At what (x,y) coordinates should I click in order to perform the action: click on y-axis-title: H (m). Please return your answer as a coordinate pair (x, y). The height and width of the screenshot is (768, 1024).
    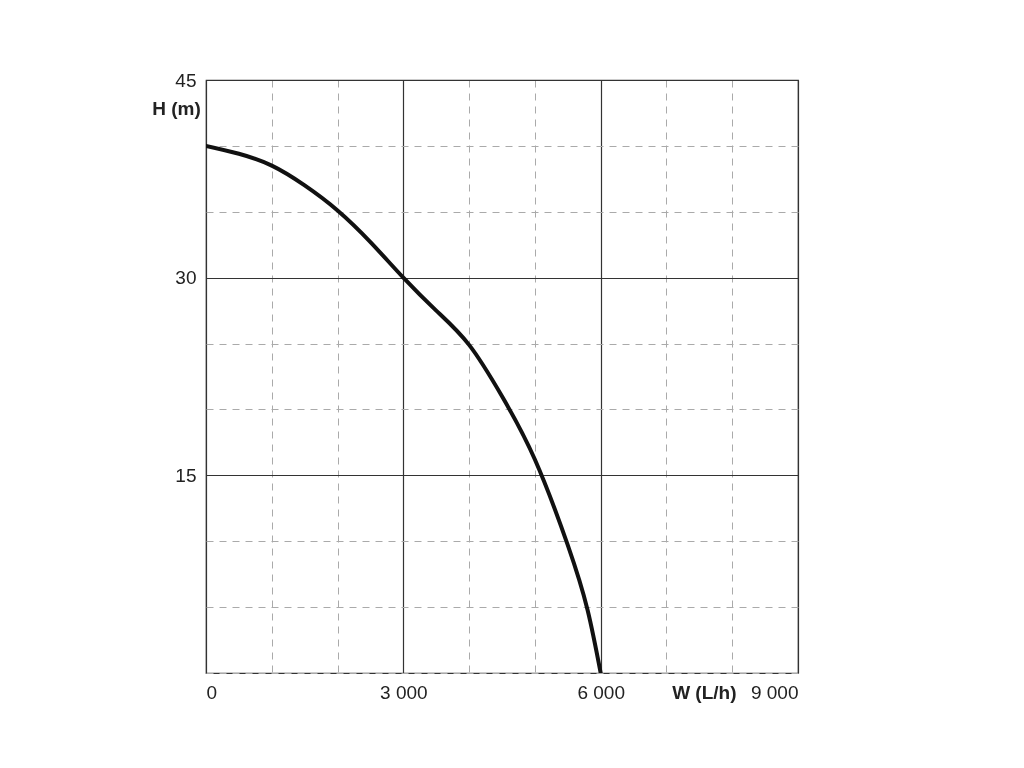
    Looking at the image, I should click on (176, 108).